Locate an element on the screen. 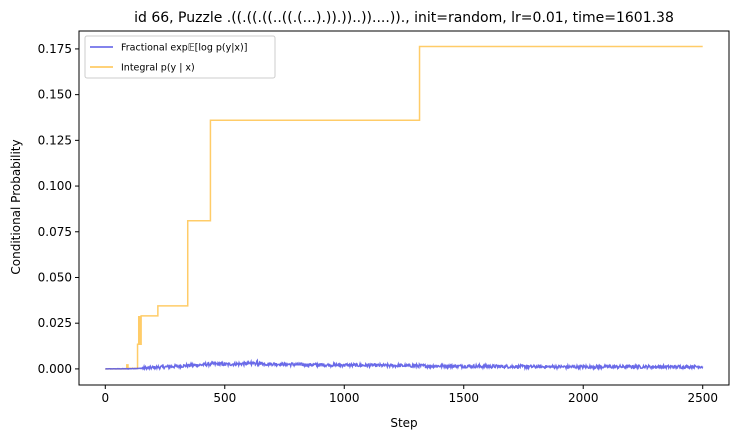 Image resolution: width=740 pixels, height=440 pixels. y-tick-label: 0.125 is located at coordinates (55, 140).